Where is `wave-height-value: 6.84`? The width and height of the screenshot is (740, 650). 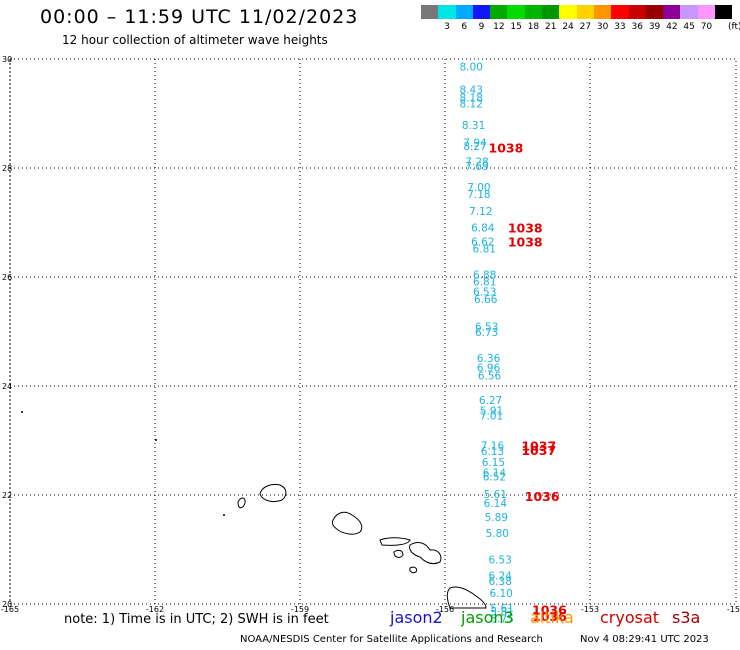 wave-height-value: 6.84 is located at coordinates (483, 228).